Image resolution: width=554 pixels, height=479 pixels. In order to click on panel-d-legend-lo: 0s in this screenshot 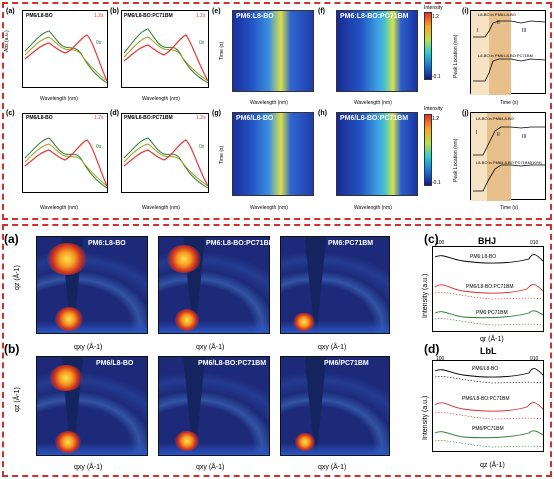, I will do `click(202, 147)`.